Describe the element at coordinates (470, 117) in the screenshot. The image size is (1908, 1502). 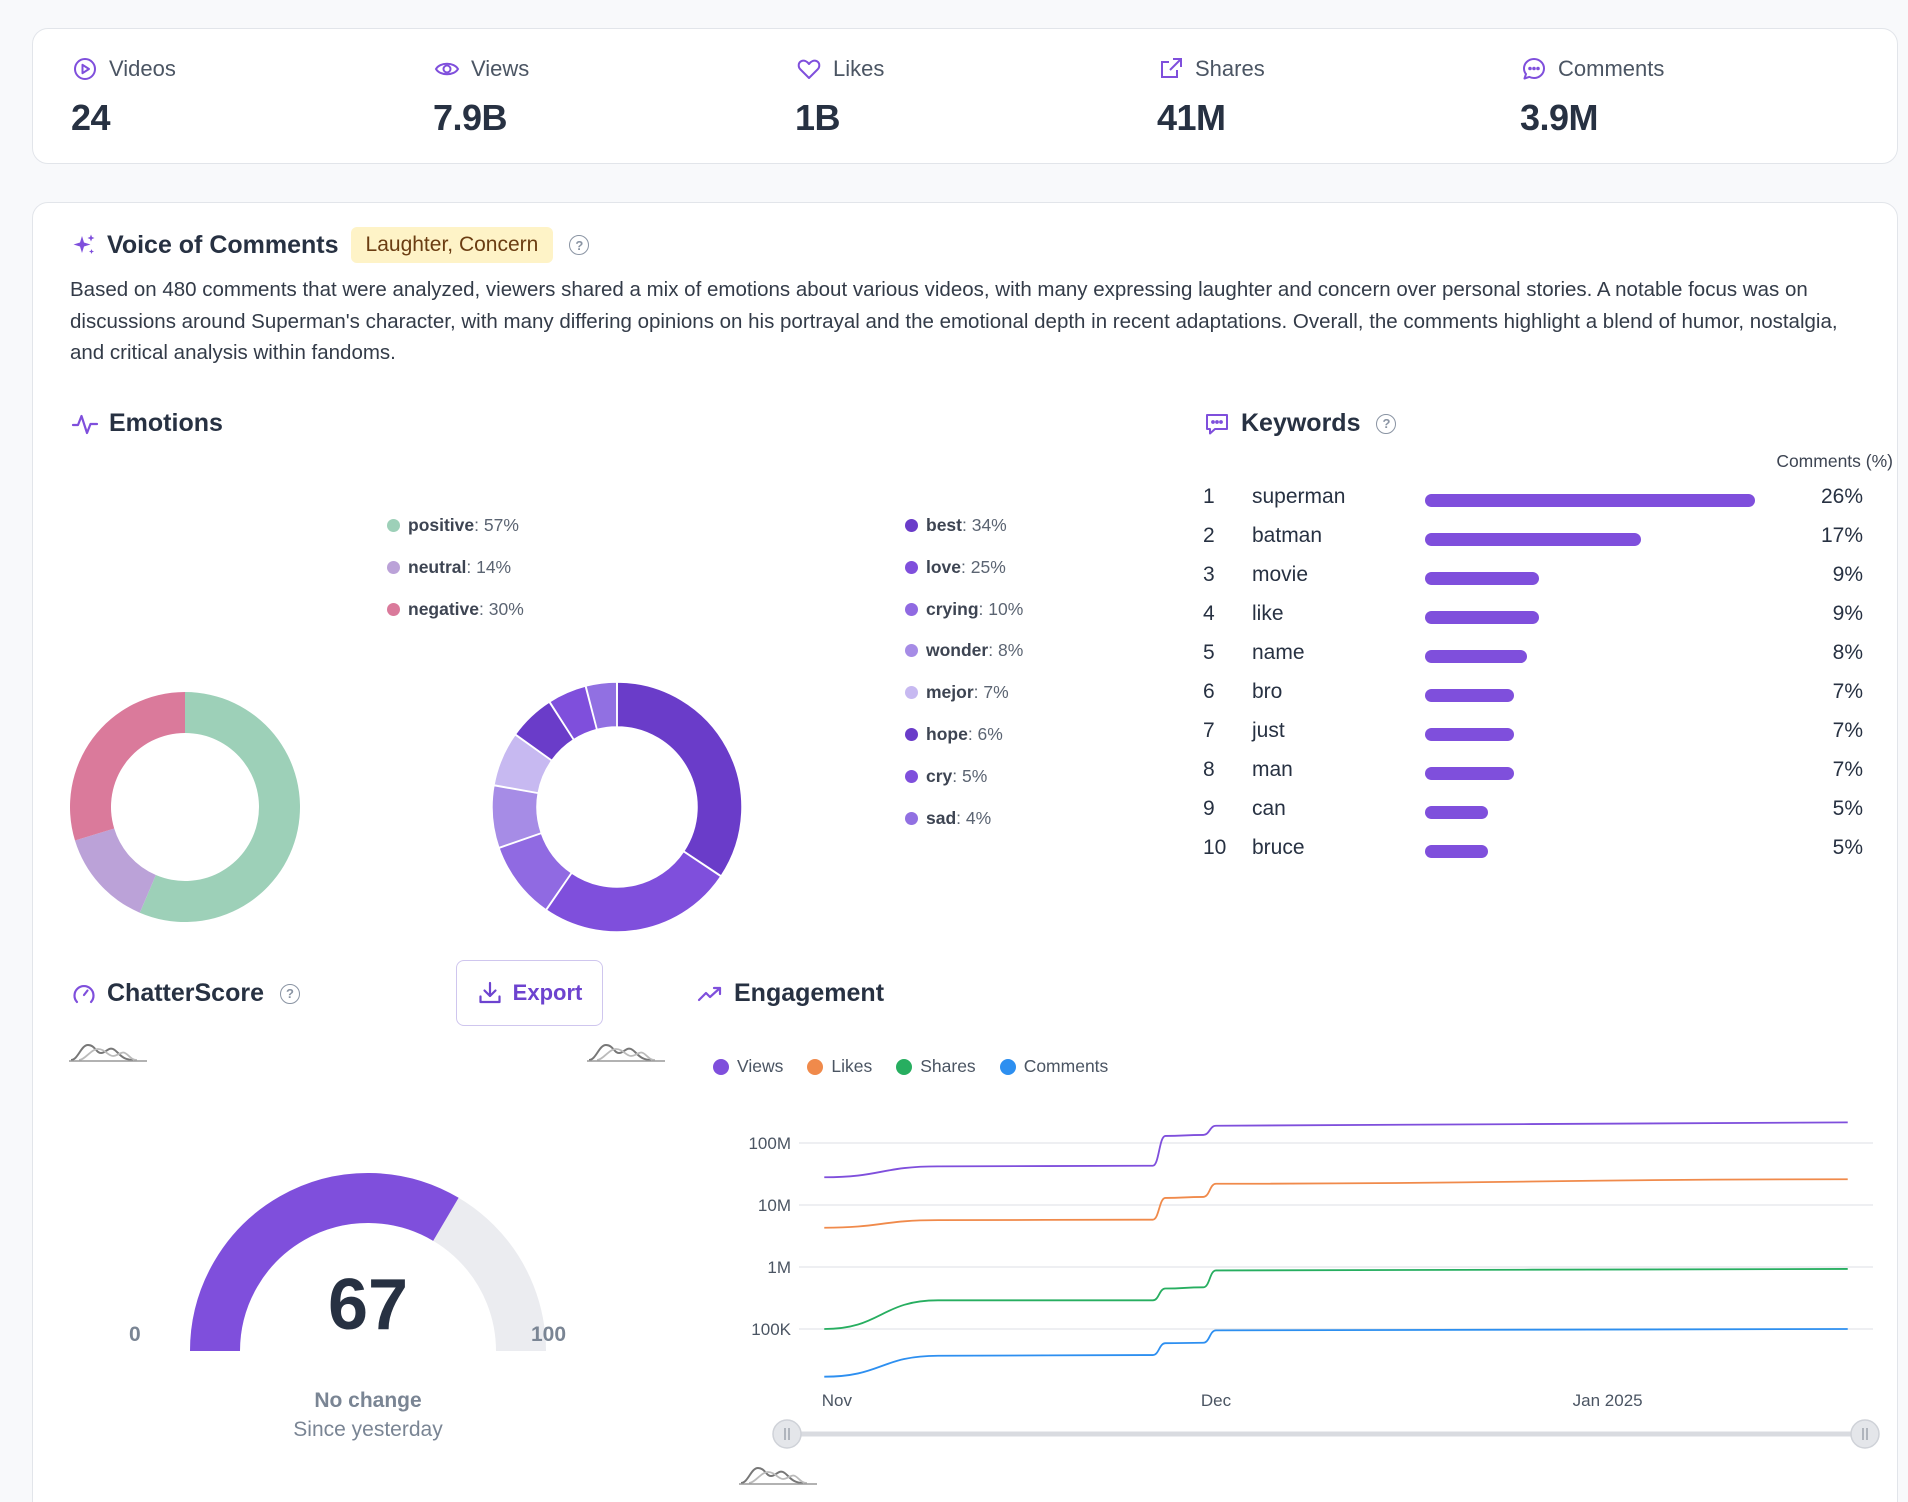
I see `stat-value: 7.9B` at that location.